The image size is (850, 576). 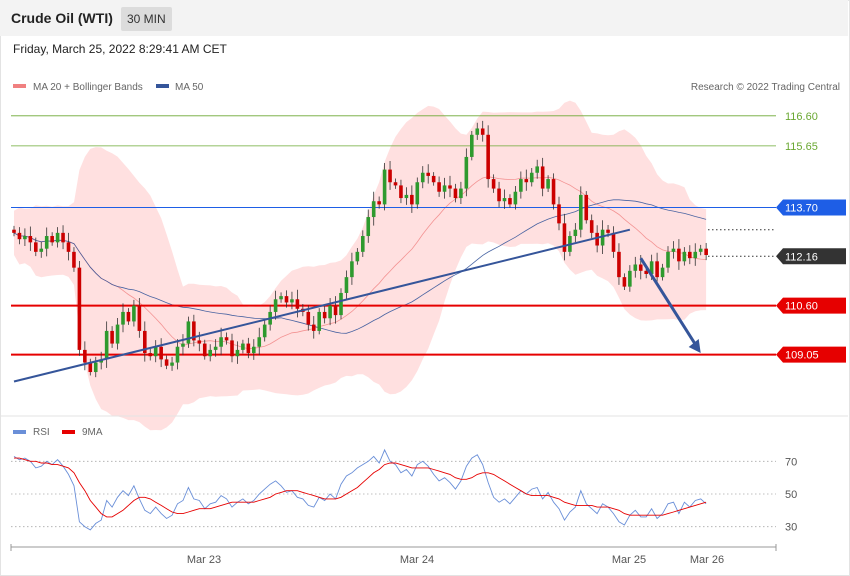 I want to click on ma50-legend-label: MA 50, so click(x=189, y=87).